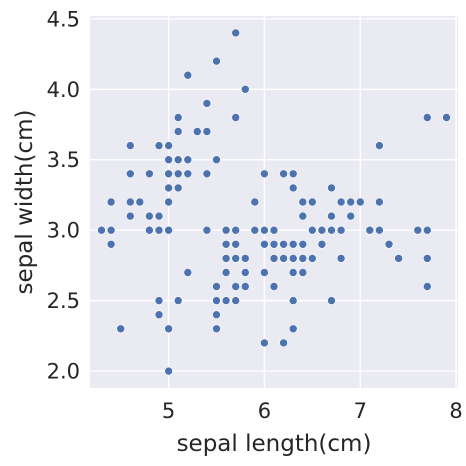 This screenshot has width=466, height=466. What do you see at coordinates (274, 444) in the screenshot?
I see `x-axis-label: sepal length(cm)` at bounding box center [274, 444].